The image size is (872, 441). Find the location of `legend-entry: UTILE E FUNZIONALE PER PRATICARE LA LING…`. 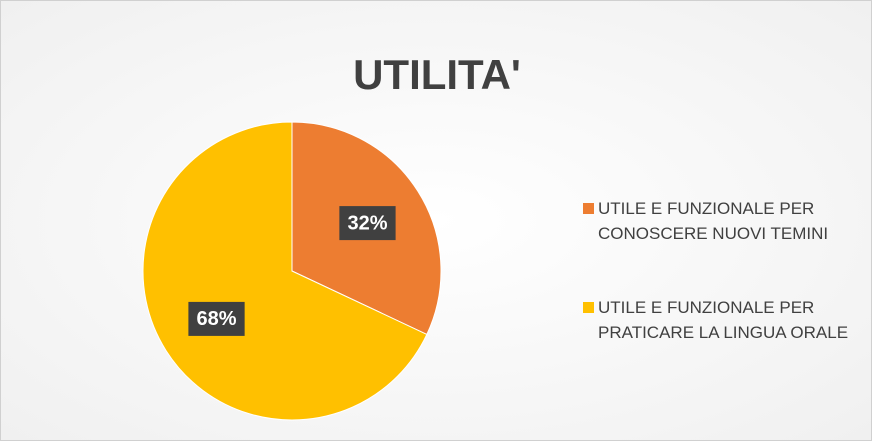

legend-entry: UTILE E FUNZIONALE PER PRATICARE LA LING… is located at coordinates (725, 320).